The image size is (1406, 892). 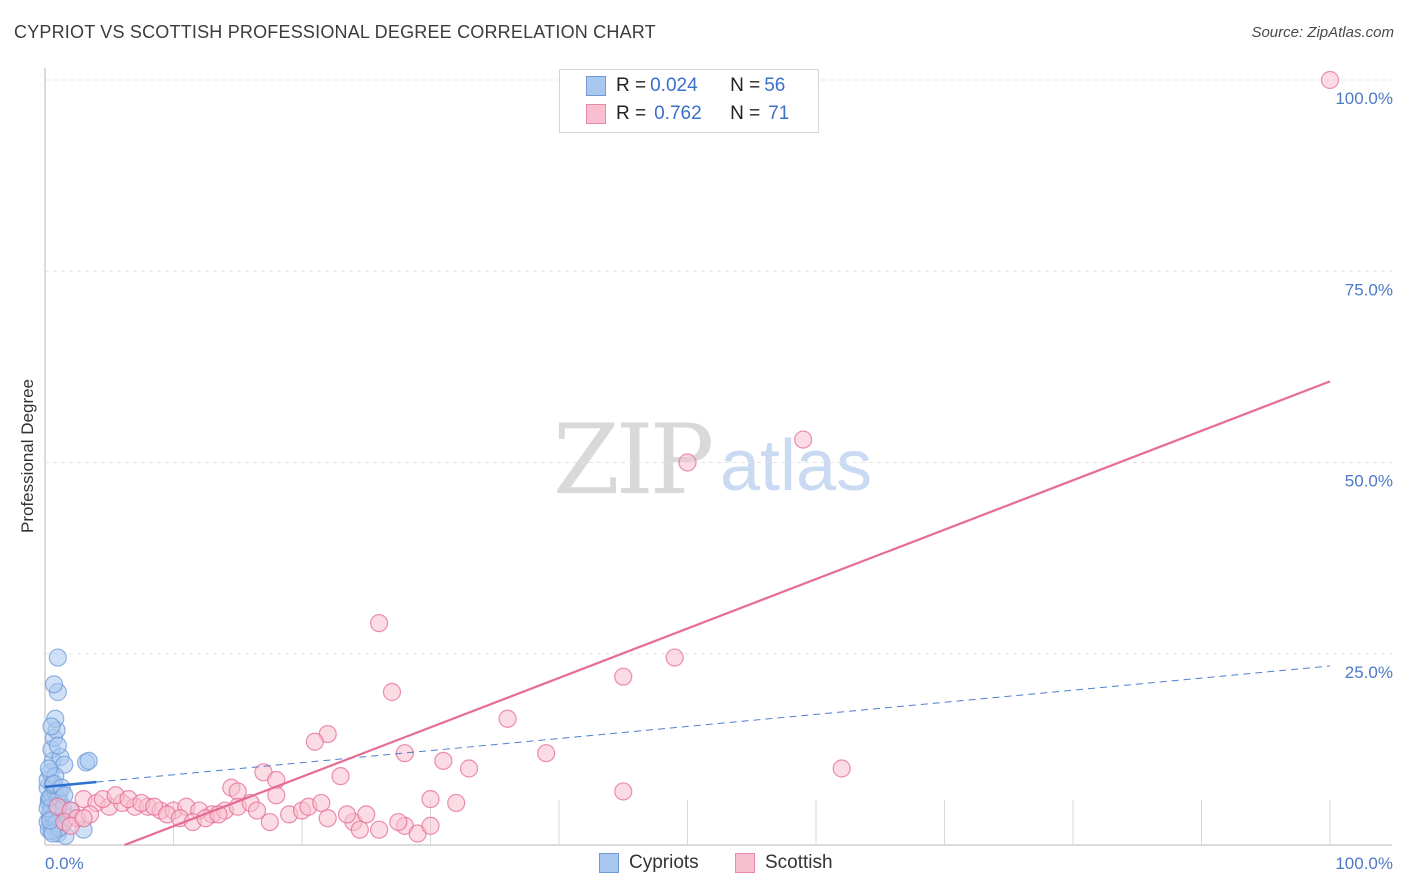 What do you see at coordinates (64, 863) in the screenshot?
I see `x-tick-label: 0.0%` at bounding box center [64, 863].